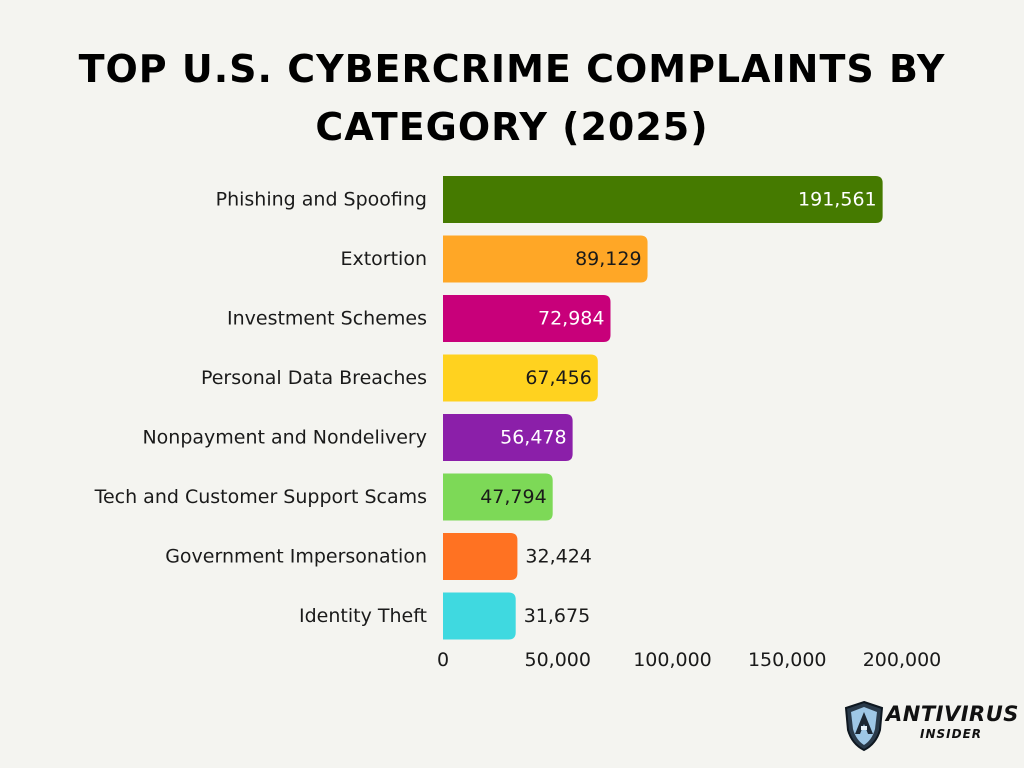 This screenshot has width=1024, height=768. Describe the element at coordinates (952, 714) in the screenshot. I see `logo-word-antivirus: ANTIVIRUS` at that location.